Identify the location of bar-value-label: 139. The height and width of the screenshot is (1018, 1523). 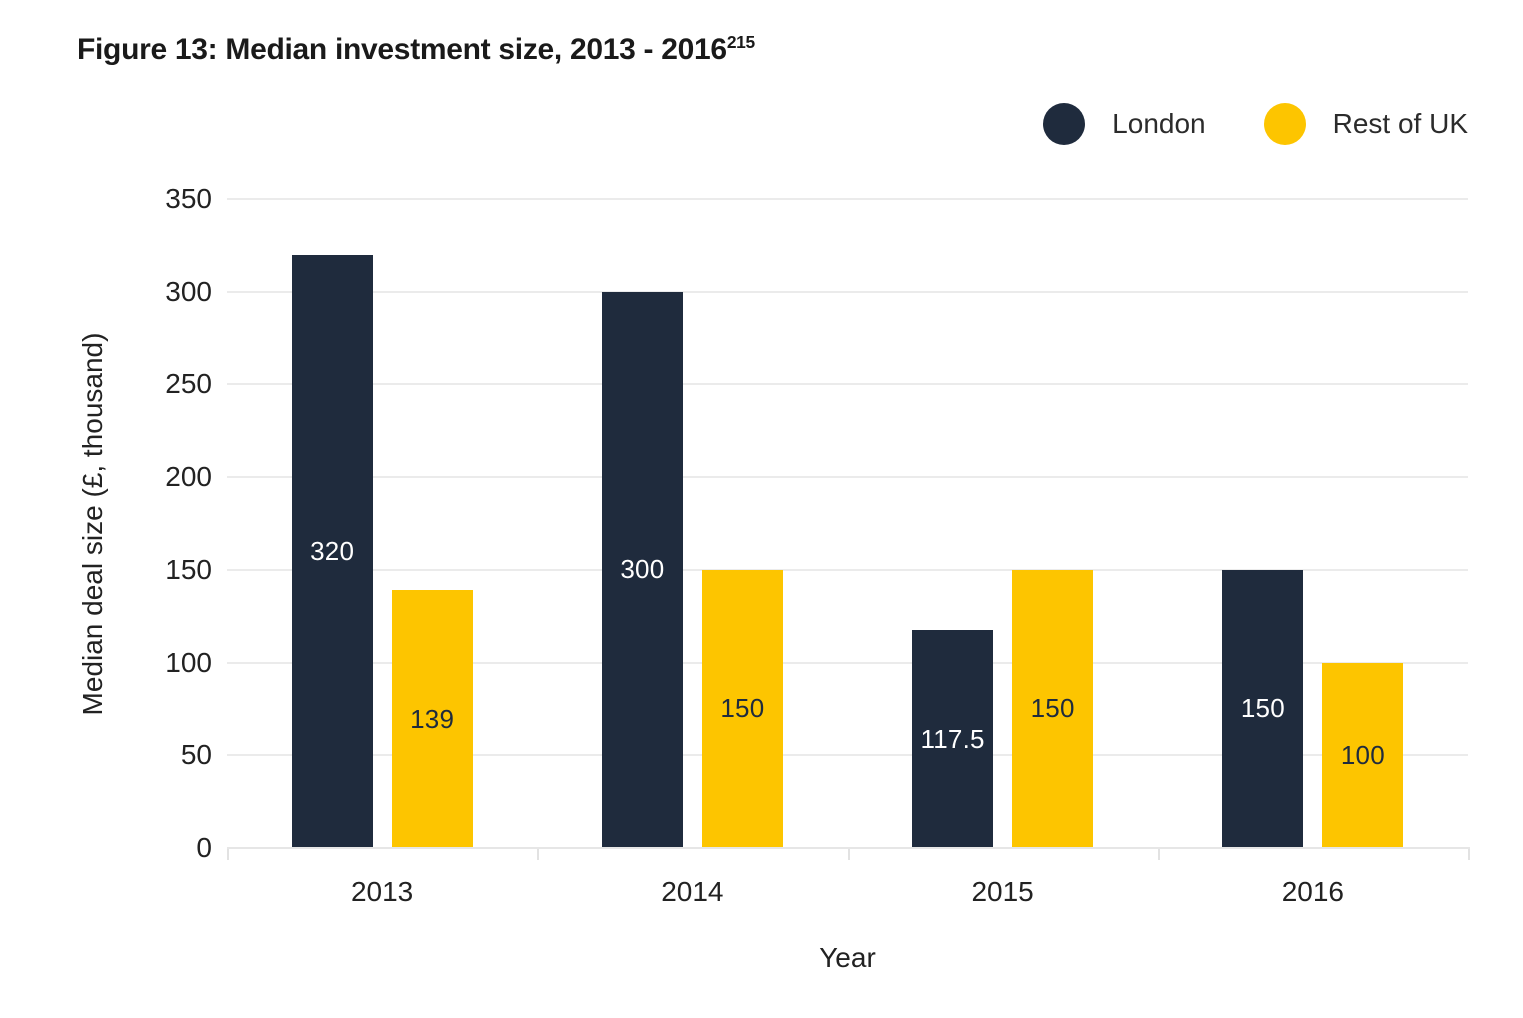
(432, 718).